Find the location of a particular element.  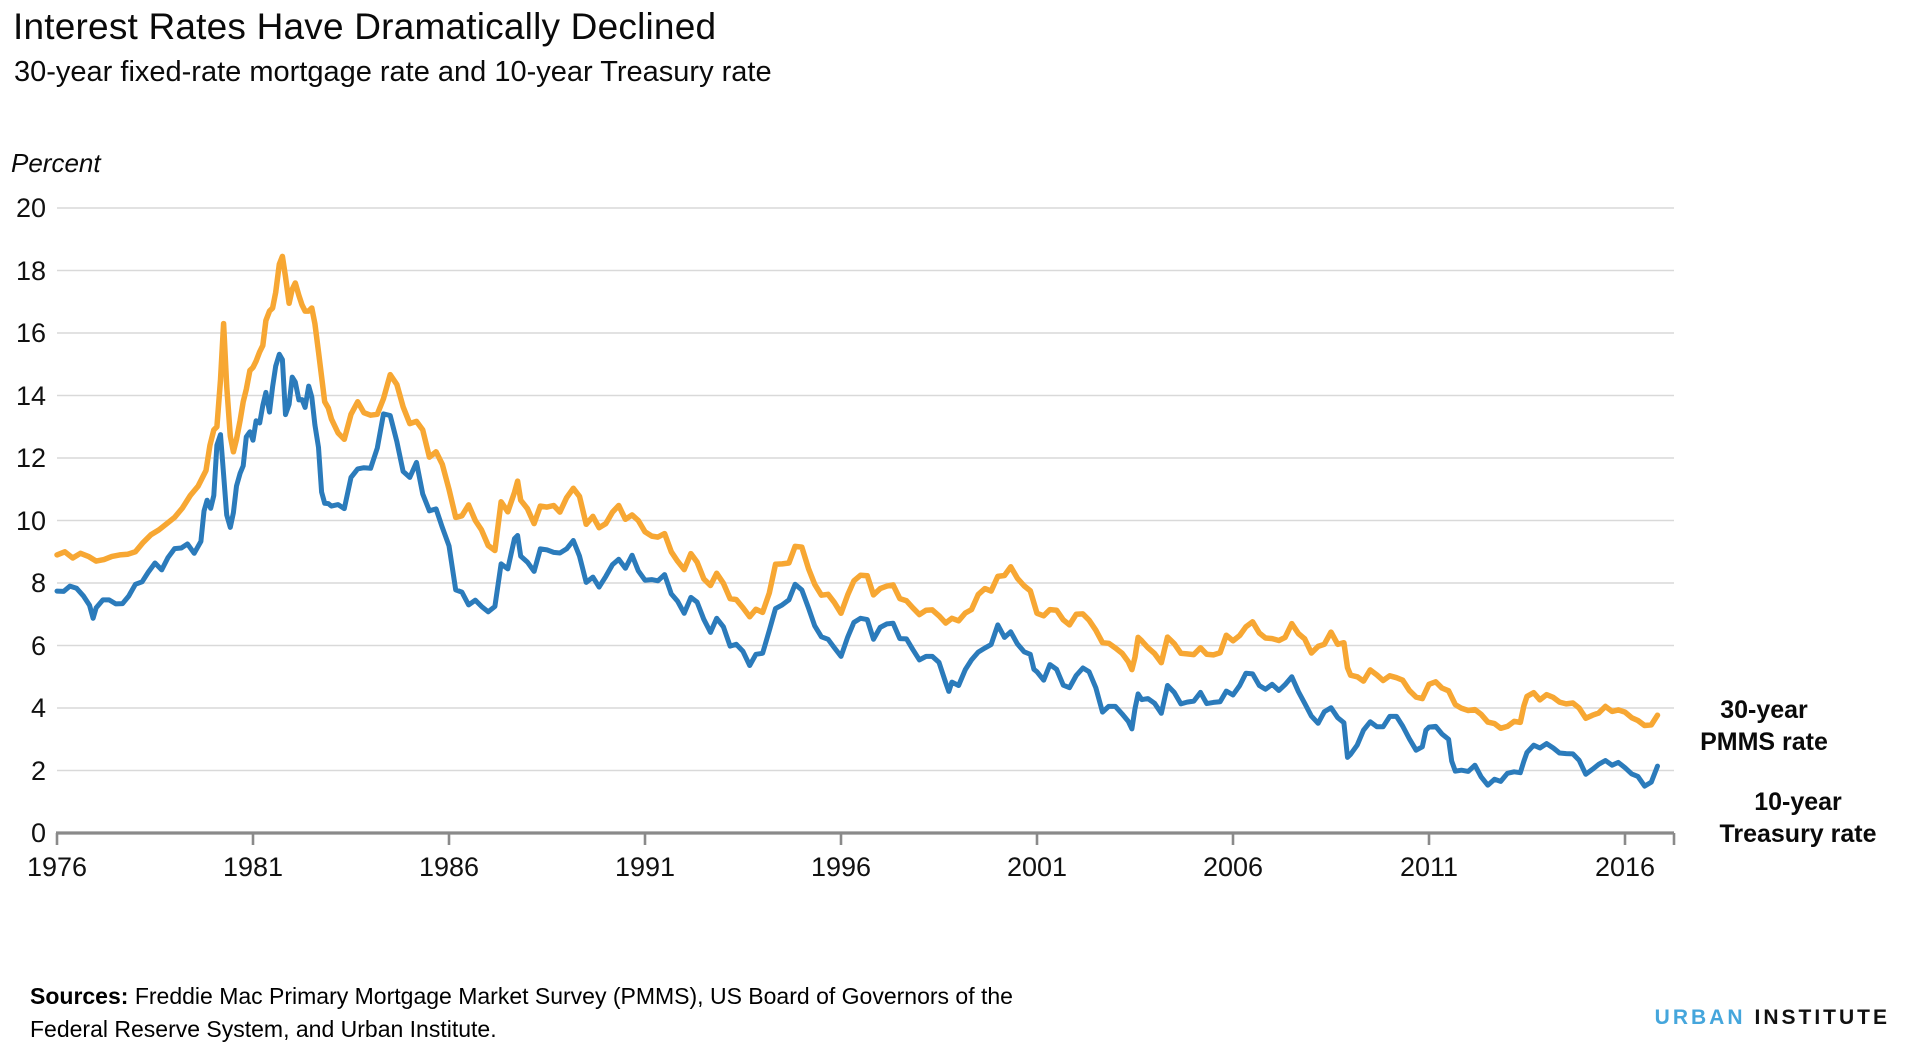

legend-treasury-rate: 10-year Treasury rate is located at coordinates (1798, 818).